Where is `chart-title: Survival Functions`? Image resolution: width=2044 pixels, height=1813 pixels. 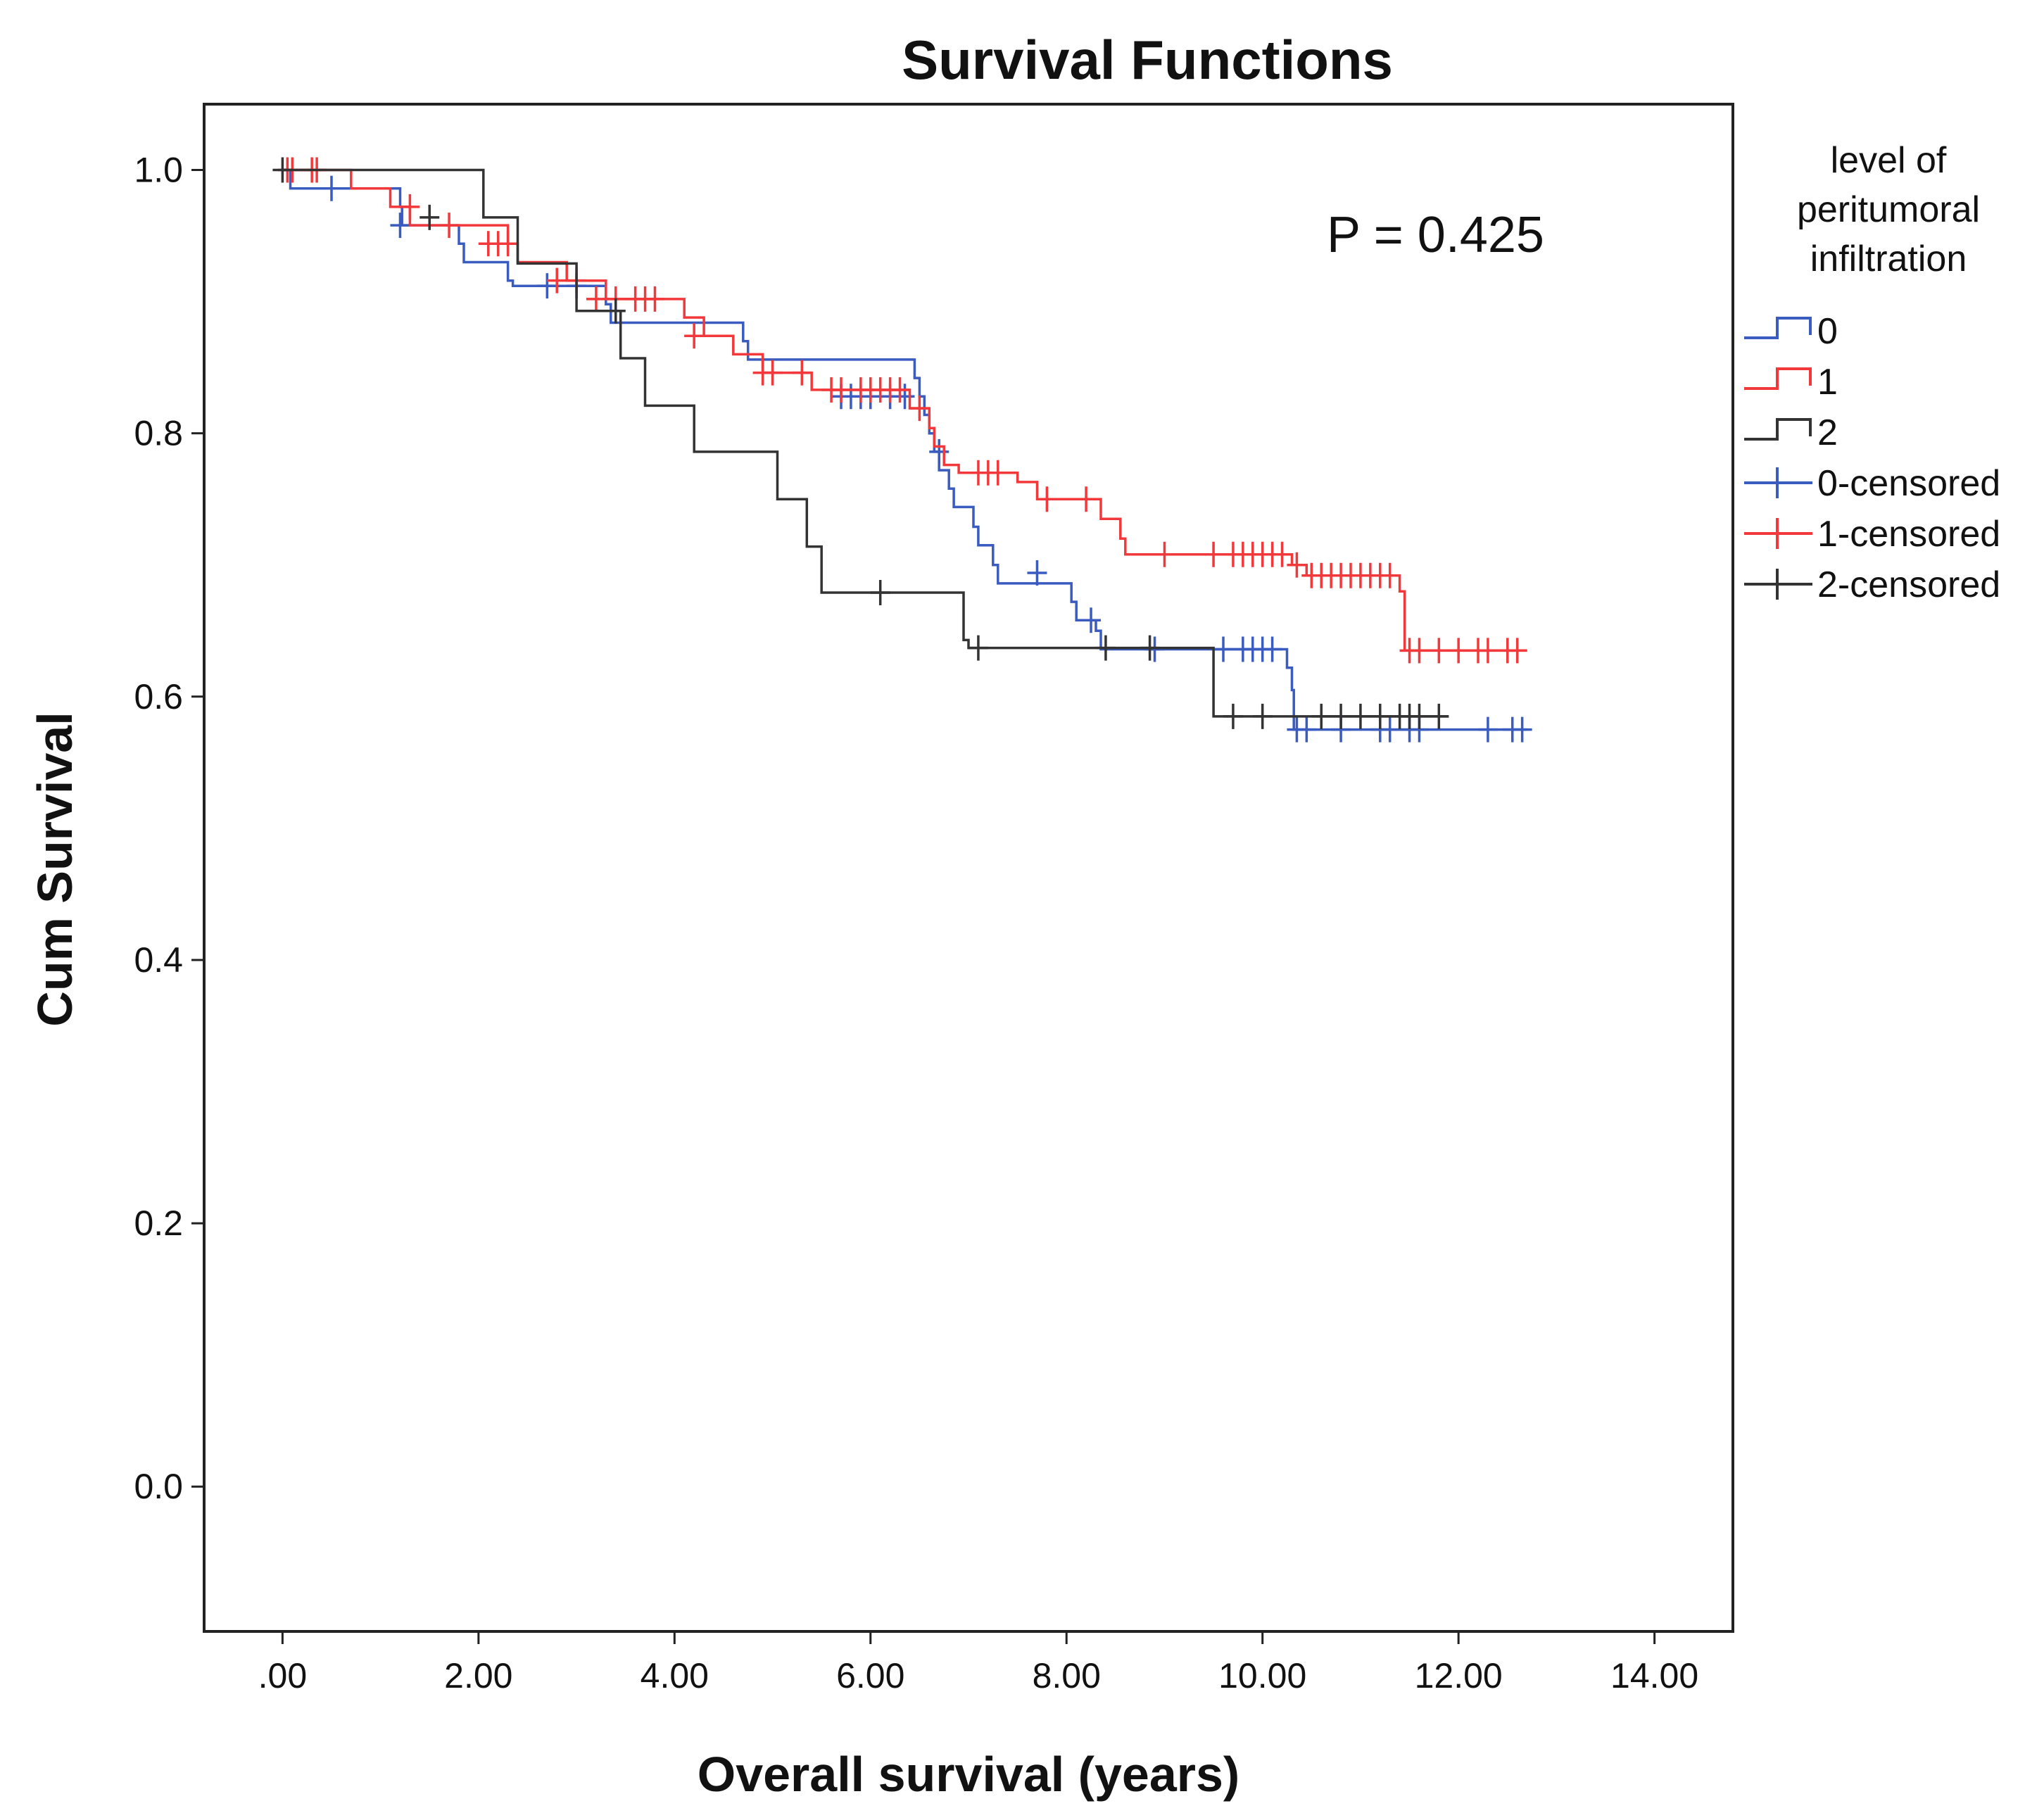
chart-title: Survival Functions is located at coordinates (1147, 60).